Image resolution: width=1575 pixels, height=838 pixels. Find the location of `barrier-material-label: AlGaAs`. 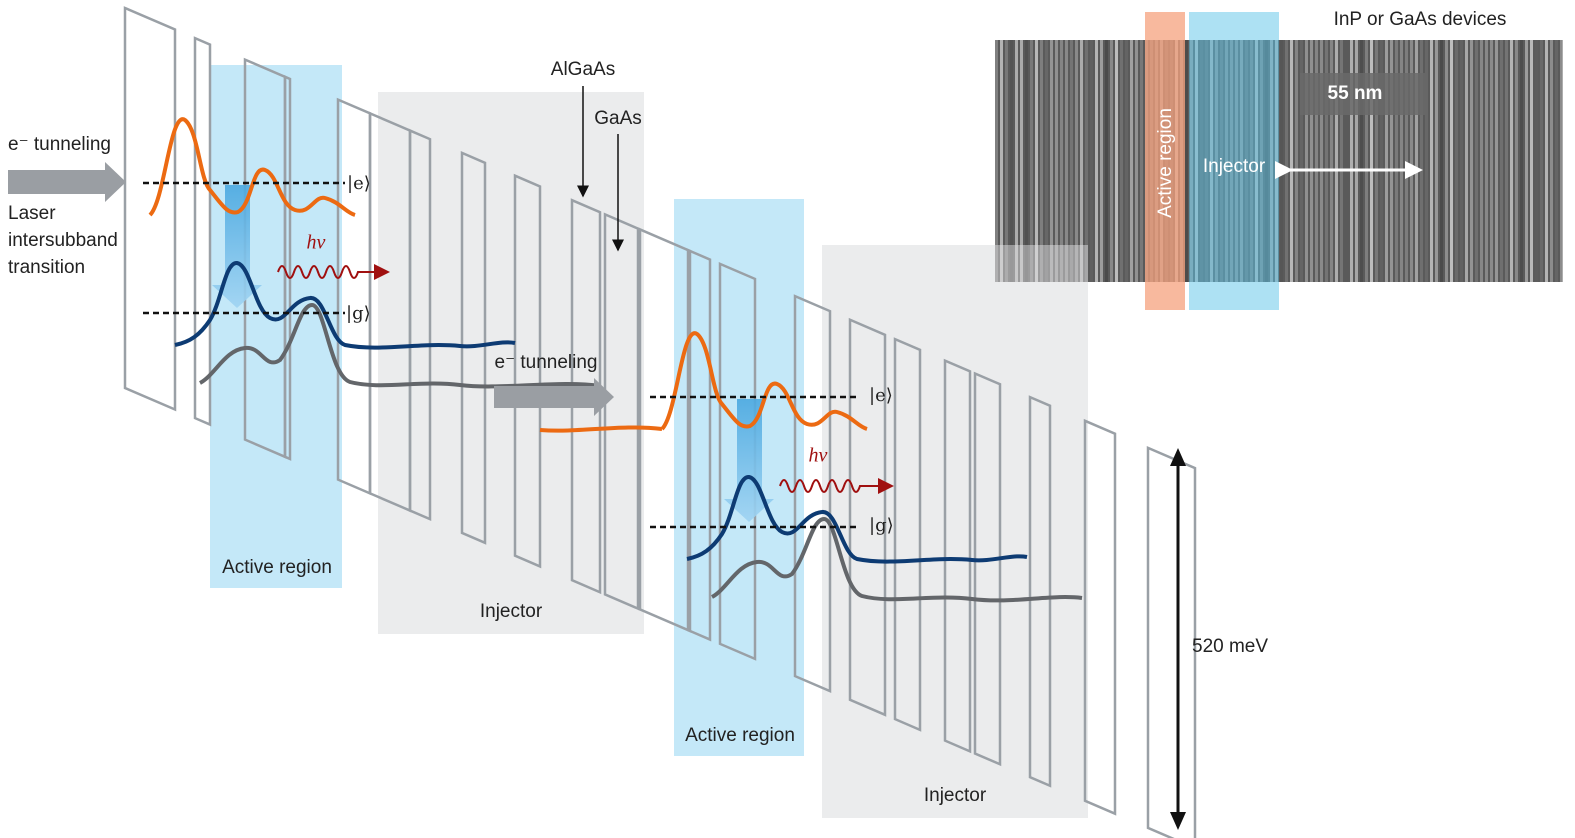

barrier-material-label: AlGaAs is located at coordinates (583, 69).